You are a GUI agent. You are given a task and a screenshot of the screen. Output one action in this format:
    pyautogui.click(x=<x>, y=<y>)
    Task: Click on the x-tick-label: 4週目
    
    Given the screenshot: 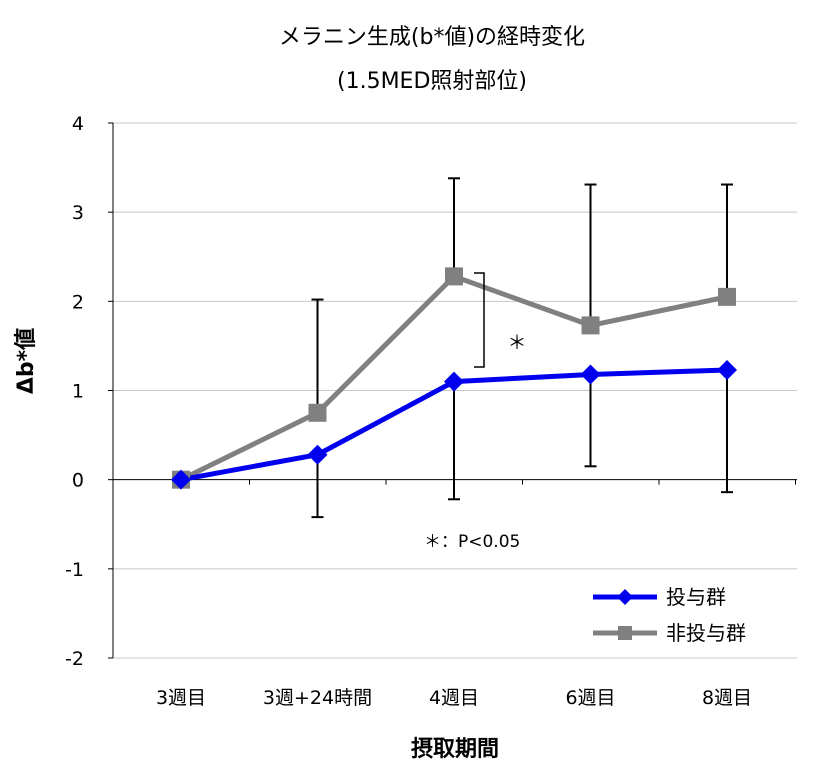 What is the action you would take?
    pyautogui.click(x=454, y=698)
    